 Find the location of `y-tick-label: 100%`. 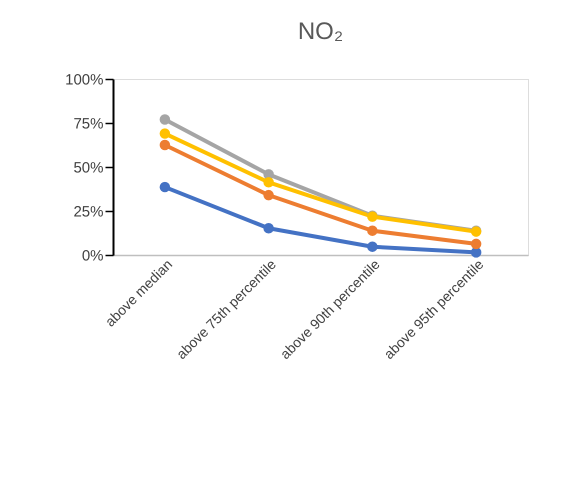

y-tick-label: 100% is located at coordinates (84, 80).